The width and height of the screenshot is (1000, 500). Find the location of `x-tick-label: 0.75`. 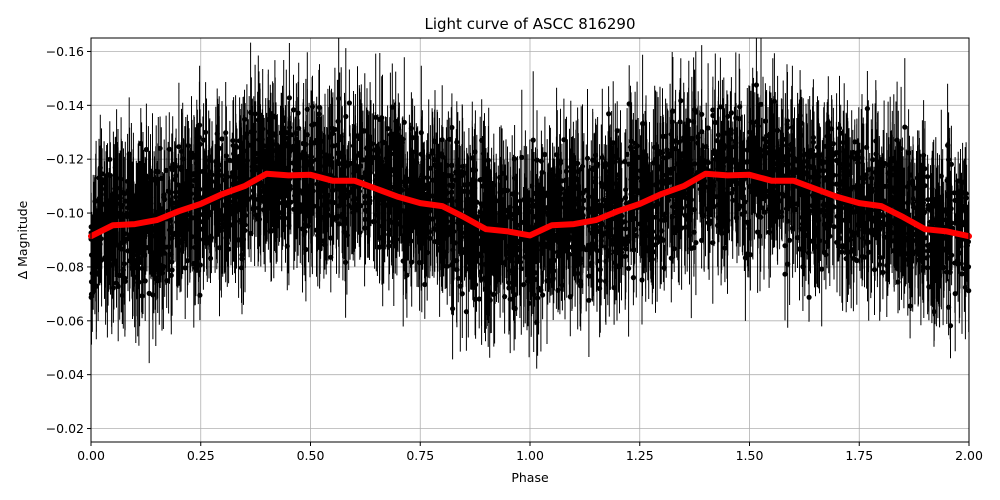

x-tick-label: 0.75 is located at coordinates (420, 455).